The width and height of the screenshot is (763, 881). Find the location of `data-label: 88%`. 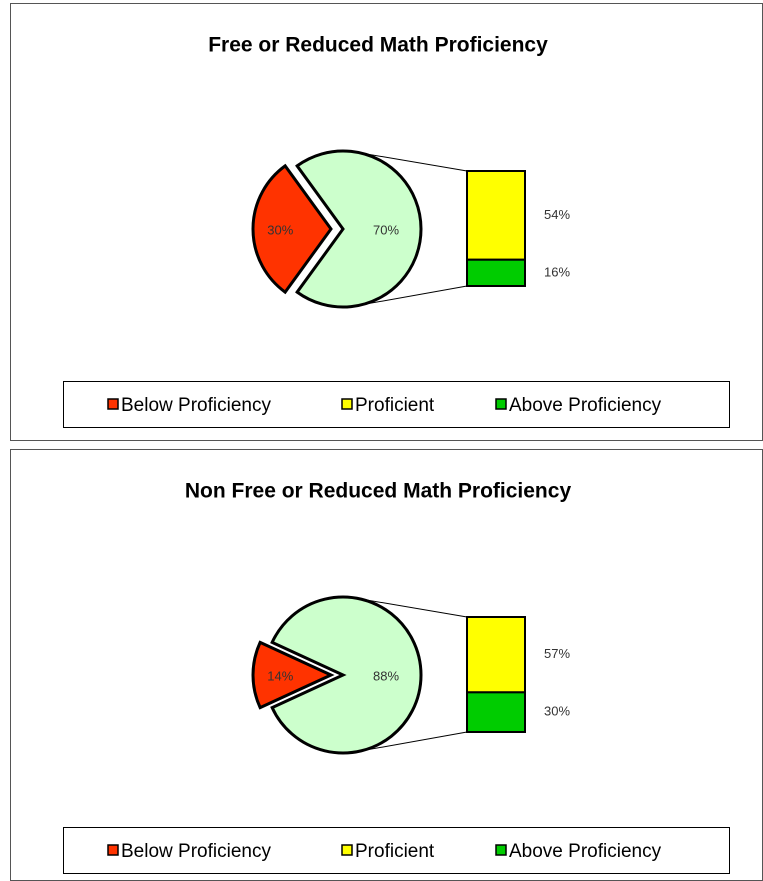

data-label: 88% is located at coordinates (386, 675).